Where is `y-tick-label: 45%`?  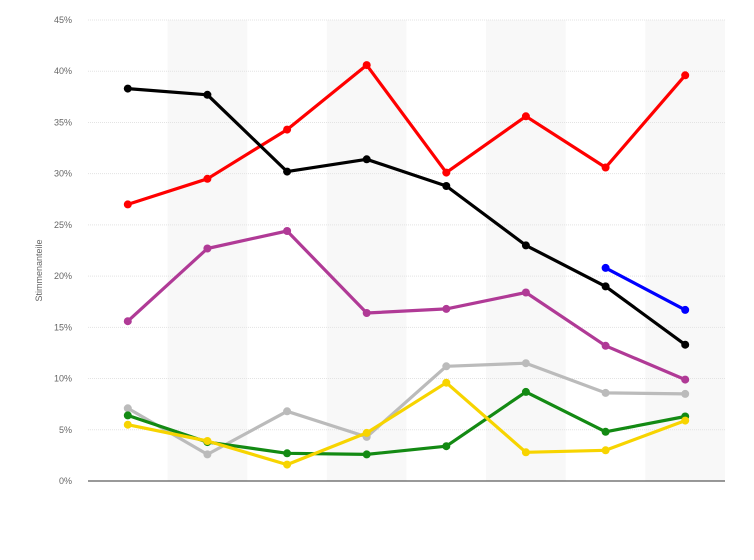 y-tick-label: 45% is located at coordinates (63, 20).